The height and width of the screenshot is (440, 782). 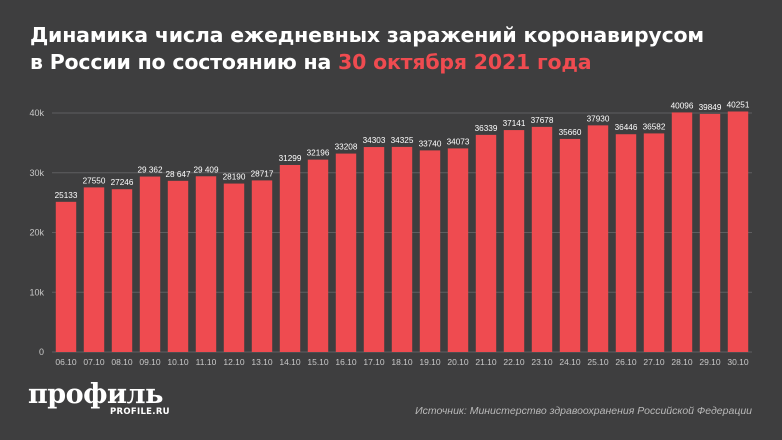 I want to click on y-tick-label: 20k, so click(x=36, y=233).